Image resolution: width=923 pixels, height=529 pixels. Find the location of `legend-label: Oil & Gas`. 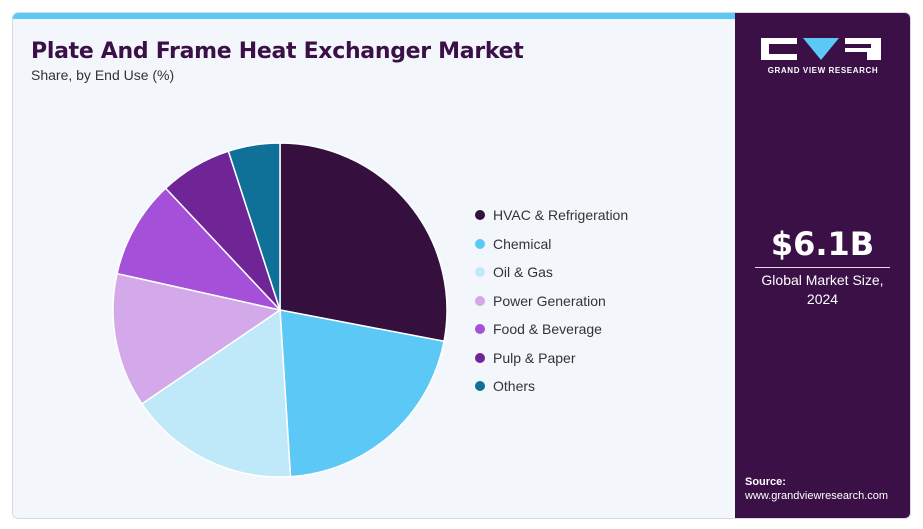

legend-label: Oil & Gas is located at coordinates (523, 272).